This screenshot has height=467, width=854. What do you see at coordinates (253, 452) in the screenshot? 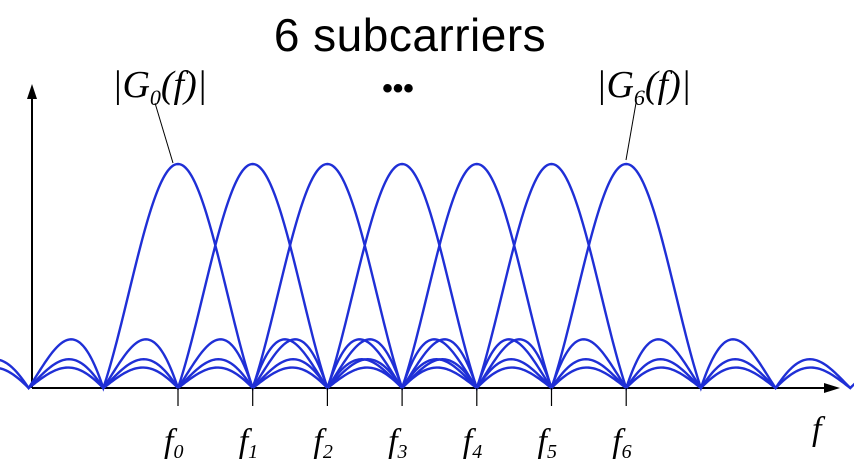
I see `tick-label-sub-1: 1` at bounding box center [253, 452].